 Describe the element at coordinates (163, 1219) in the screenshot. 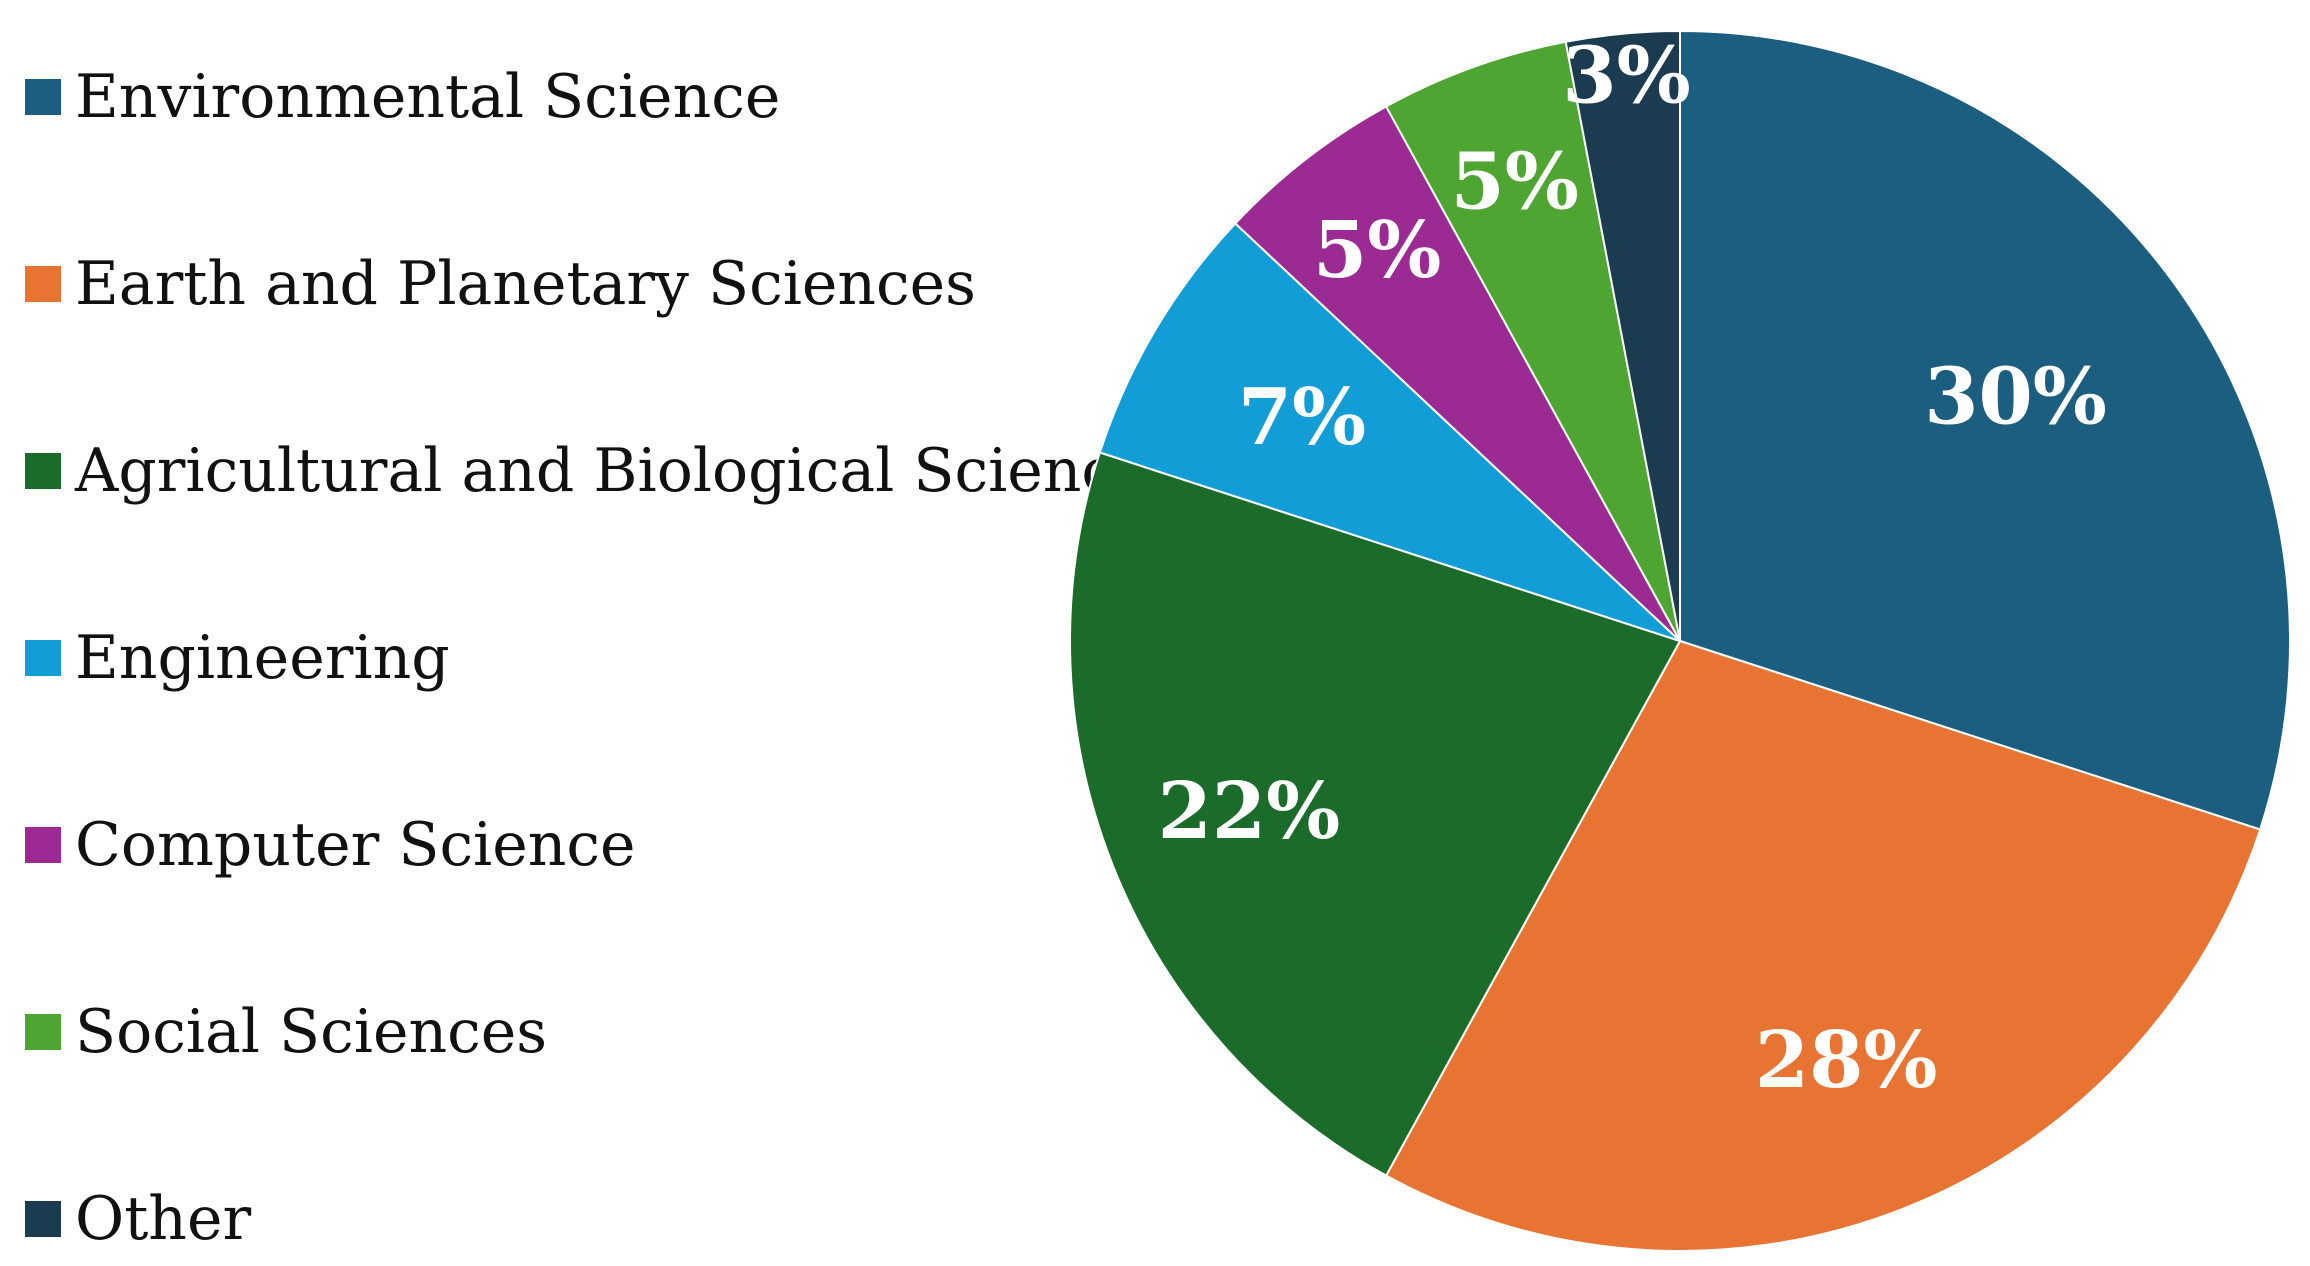

I see `legend-label-other: Other` at that location.